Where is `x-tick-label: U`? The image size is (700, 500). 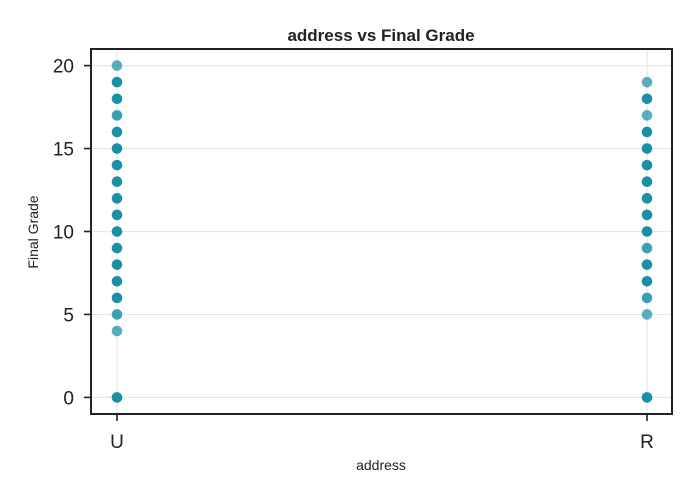 x-tick-label: U is located at coordinates (117, 442).